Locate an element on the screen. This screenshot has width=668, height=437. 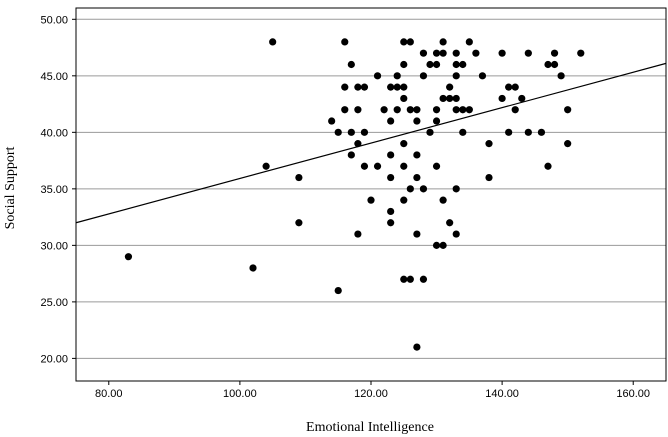
x-tick-label: 120.00 is located at coordinates (371, 394).